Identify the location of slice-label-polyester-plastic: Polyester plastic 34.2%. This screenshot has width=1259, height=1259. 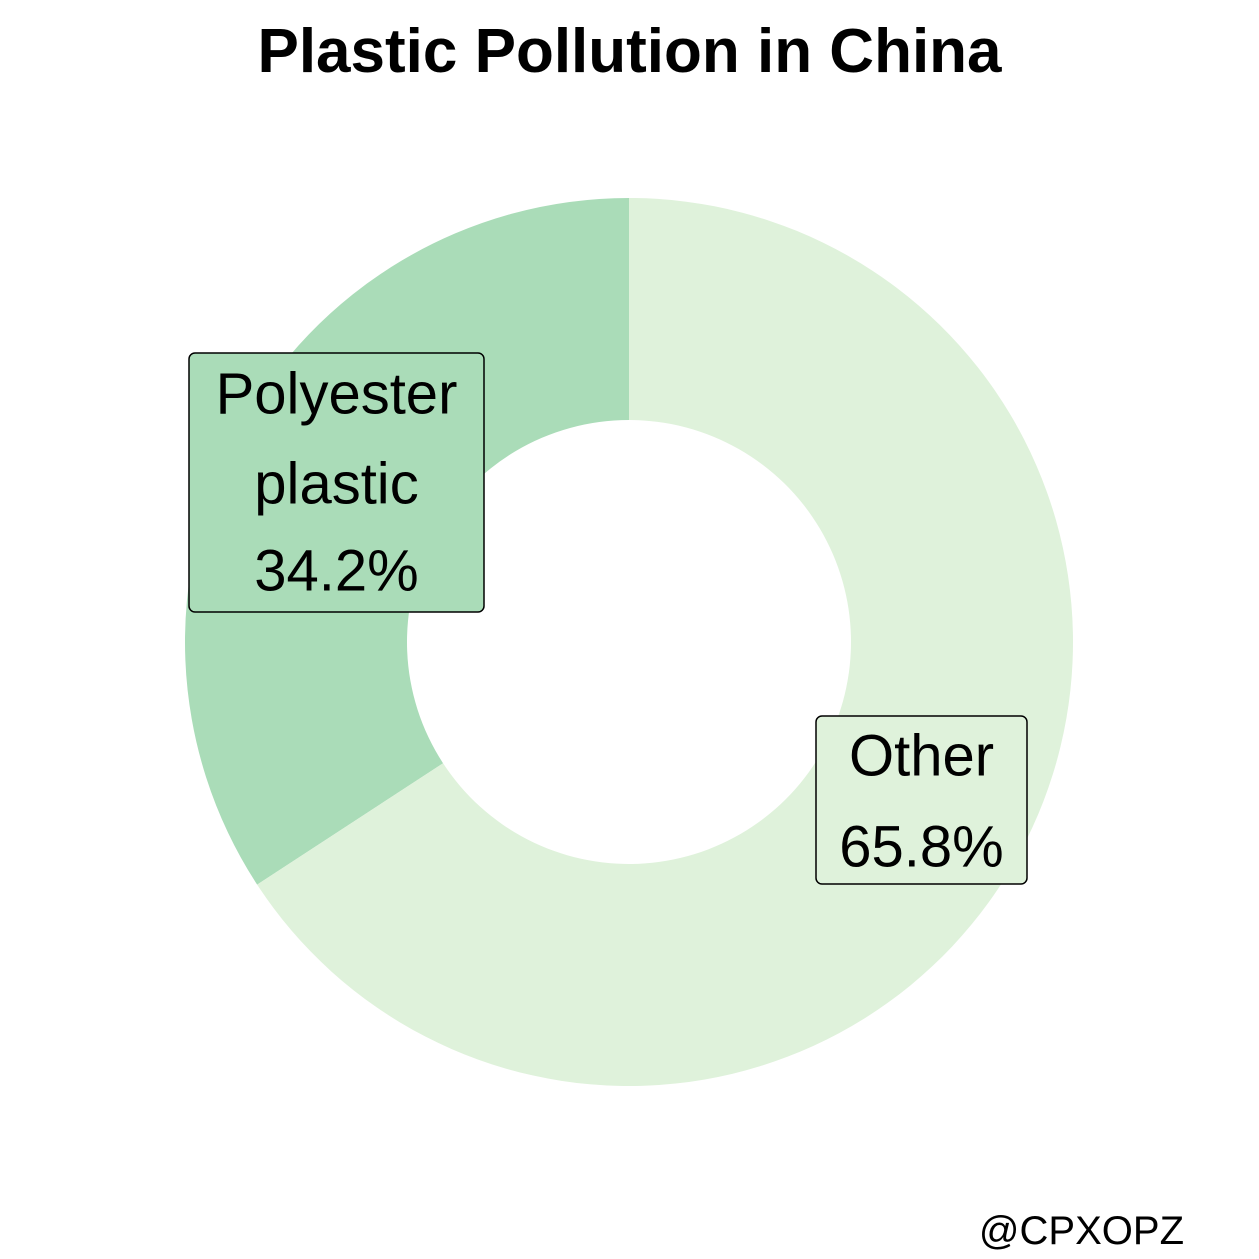
(336, 482).